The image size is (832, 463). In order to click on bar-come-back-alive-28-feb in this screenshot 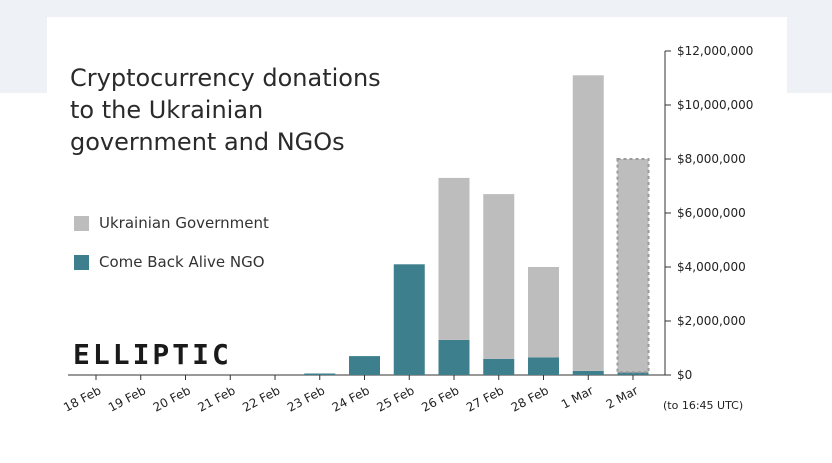, I will do `click(543, 366)`.